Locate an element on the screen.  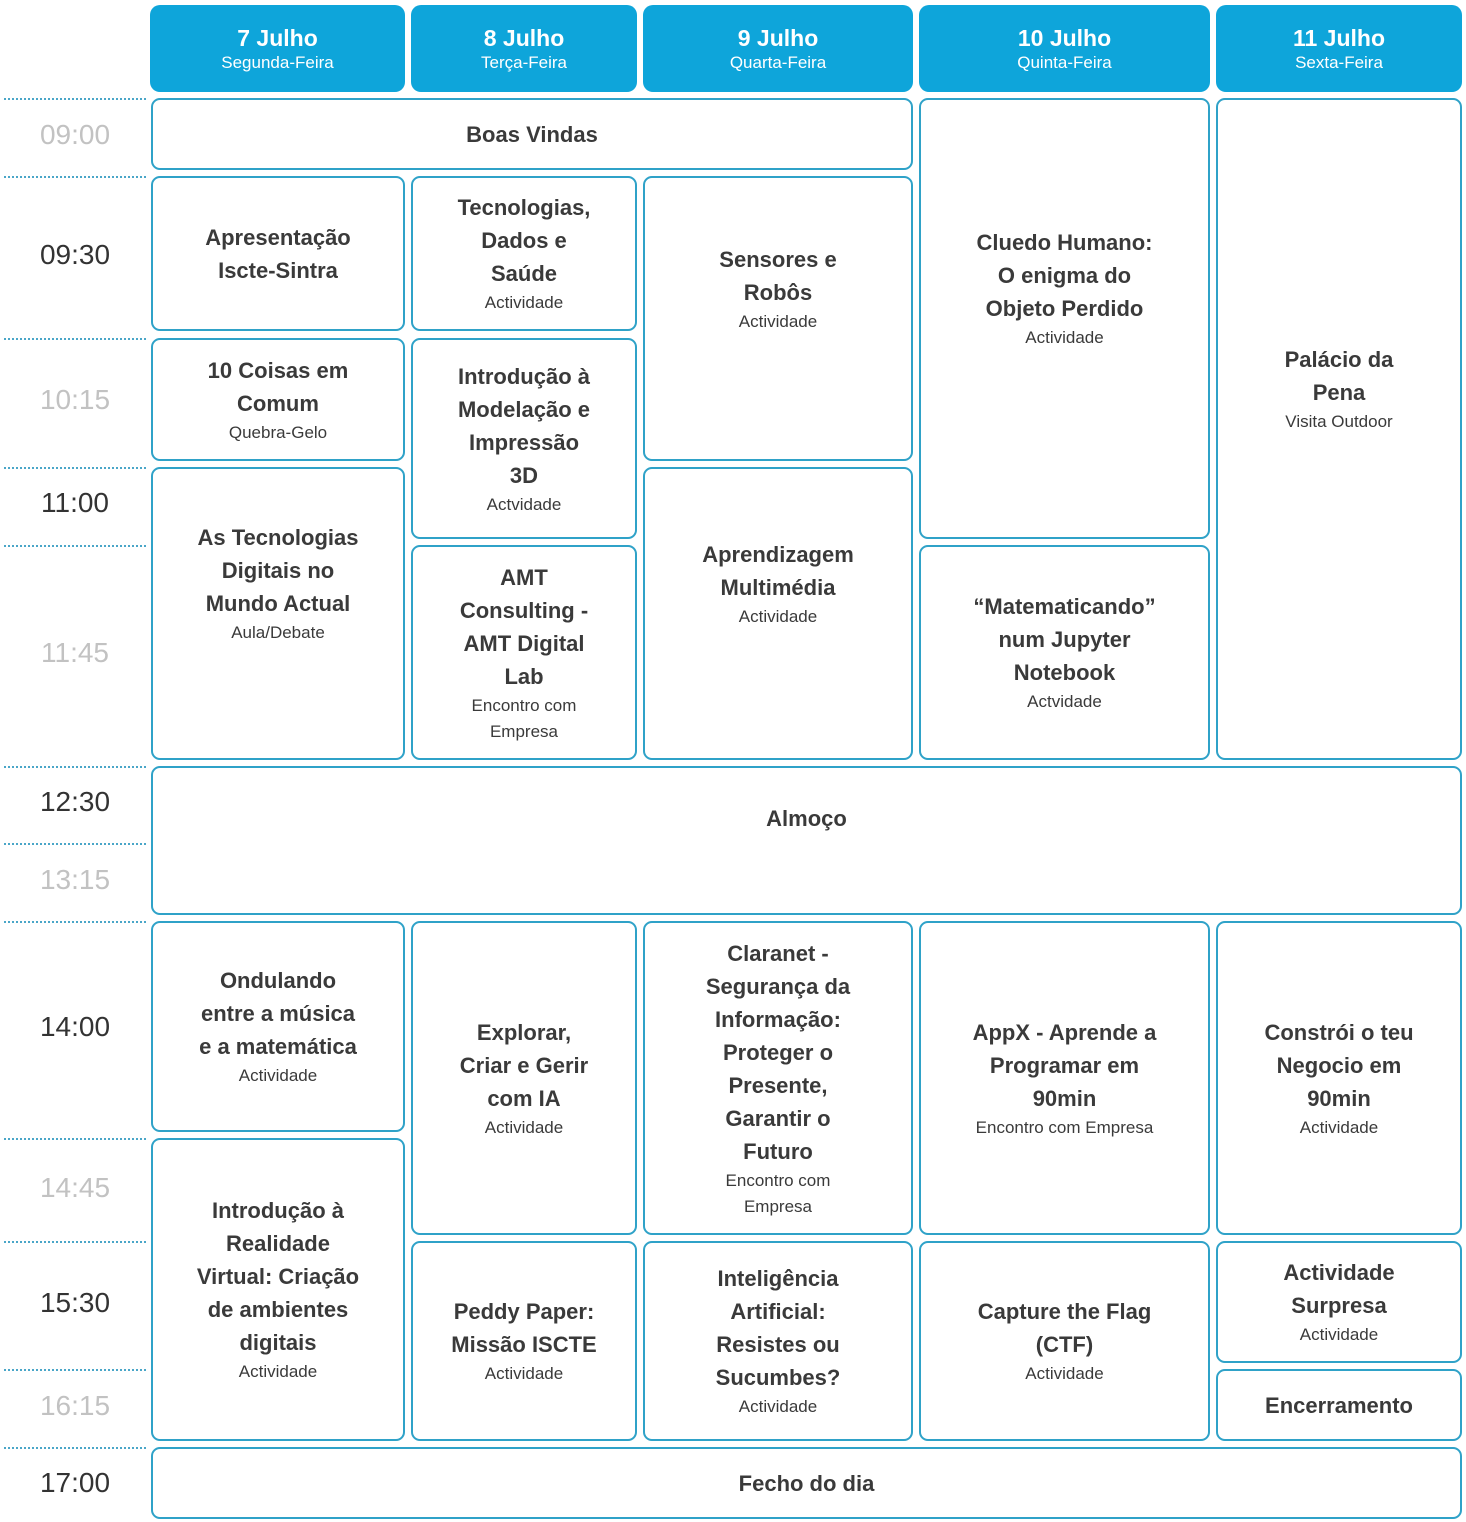
session-type: Visita Outdoor is located at coordinates (1339, 421).